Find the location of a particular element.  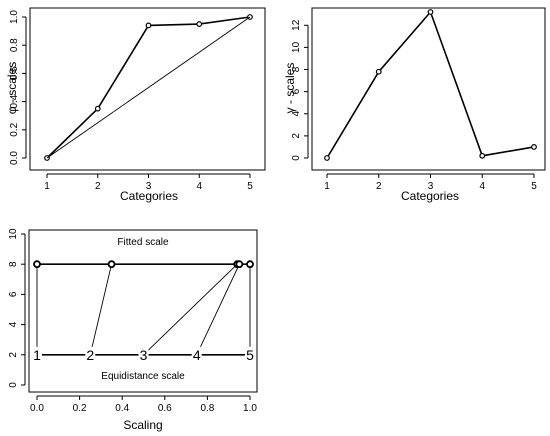

y-tick-label: 12 is located at coordinates (296, 25).